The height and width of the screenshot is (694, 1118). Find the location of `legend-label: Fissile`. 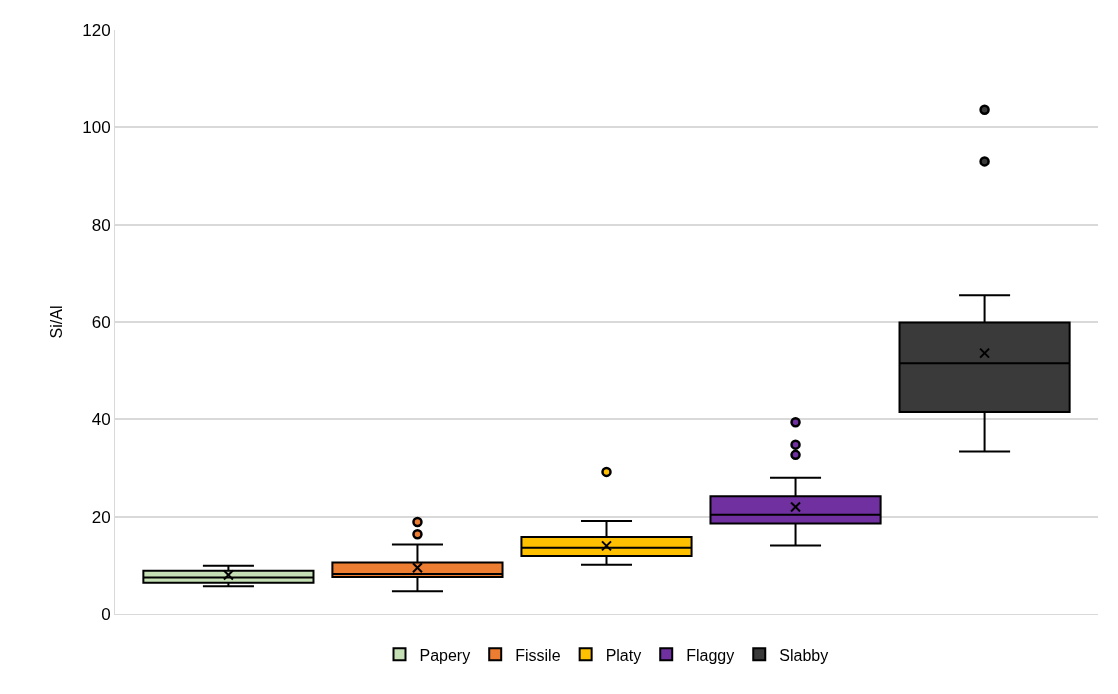

legend-label: Fissile is located at coordinates (538, 655).